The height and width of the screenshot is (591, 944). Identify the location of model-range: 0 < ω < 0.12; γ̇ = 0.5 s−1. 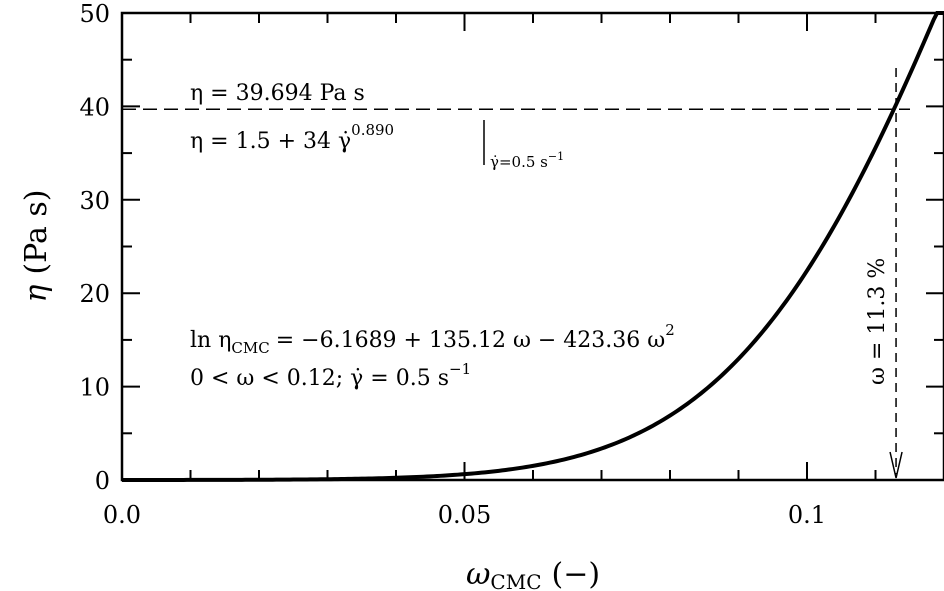
(330, 375).